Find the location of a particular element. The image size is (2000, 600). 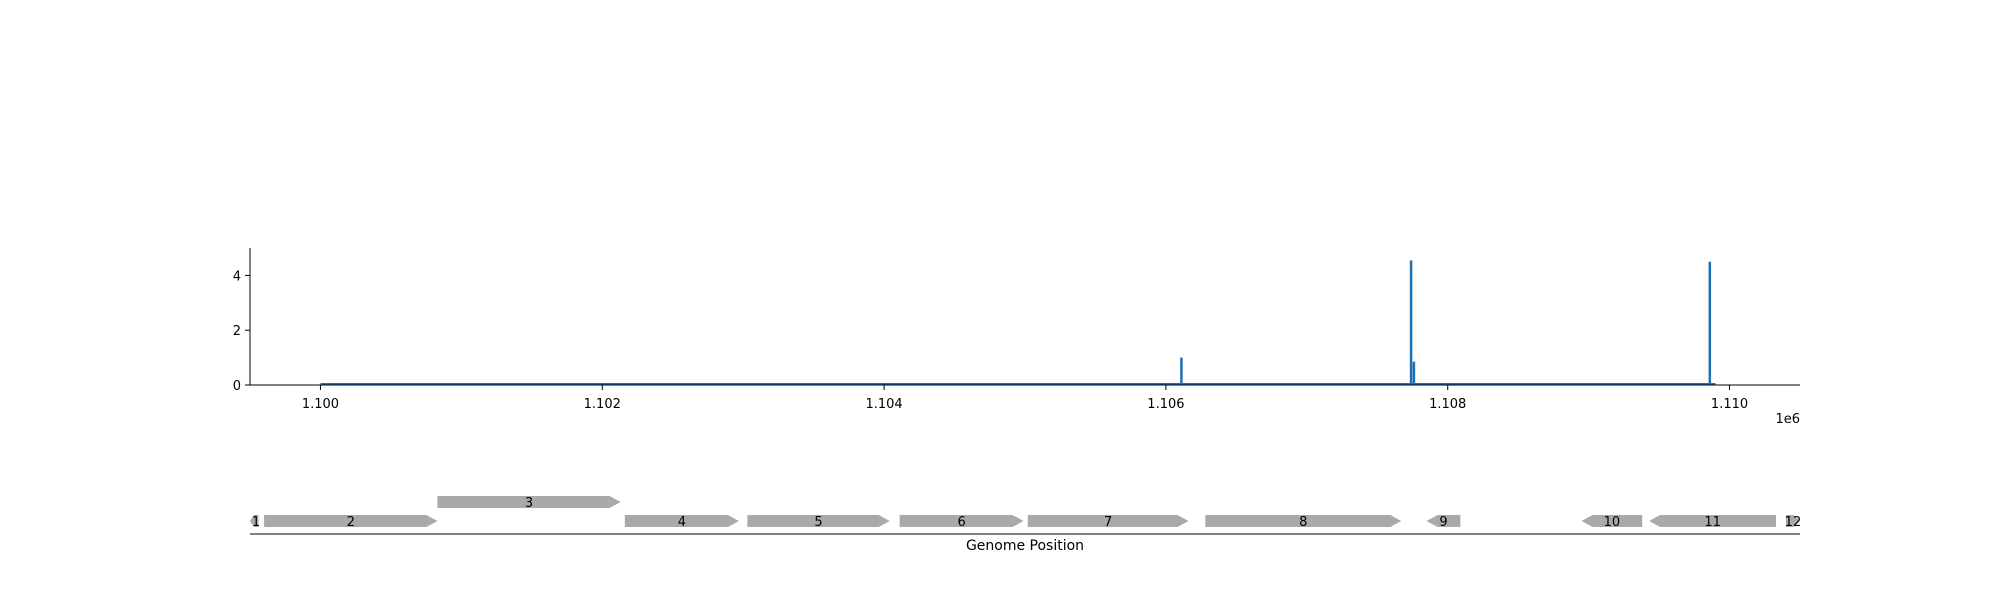

gene-label: 3 is located at coordinates (529, 503).